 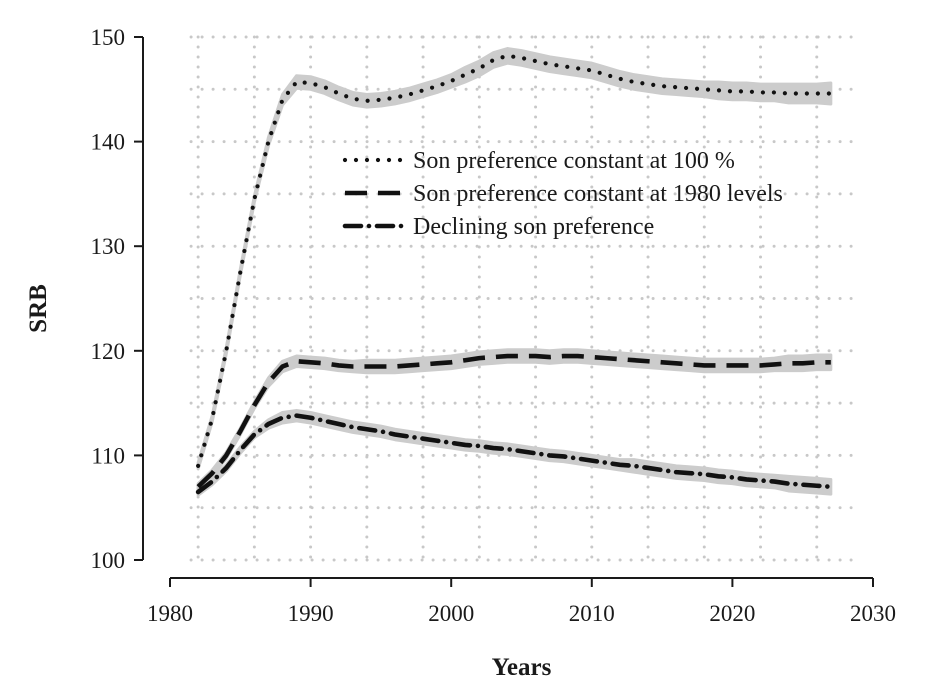 What do you see at coordinates (598, 194) in the screenshot?
I see `legend-label-constant-1980: Son preference constant at 1980 levels` at bounding box center [598, 194].